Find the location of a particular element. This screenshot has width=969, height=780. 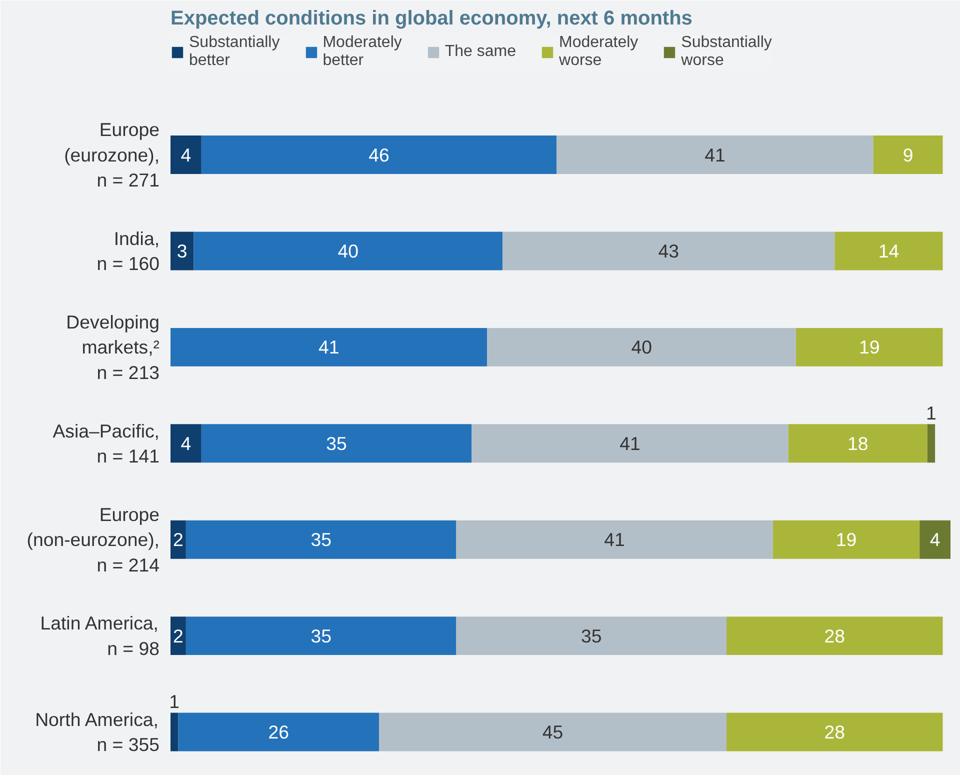

data-label: 26 is located at coordinates (279, 732).